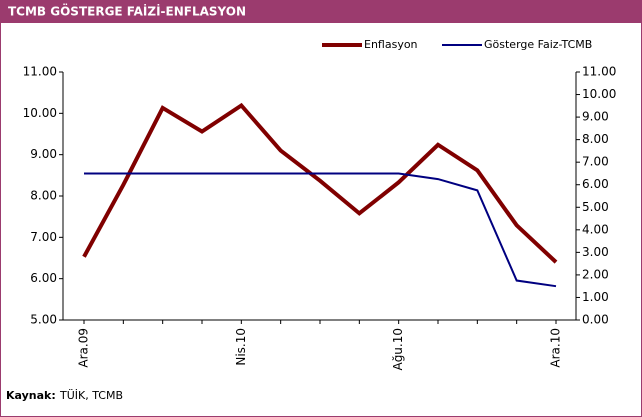 This screenshot has height=417, width=642. What do you see at coordinates (40, 72) in the screenshot?
I see `y-tick-label: 11.00` at bounding box center [40, 72].